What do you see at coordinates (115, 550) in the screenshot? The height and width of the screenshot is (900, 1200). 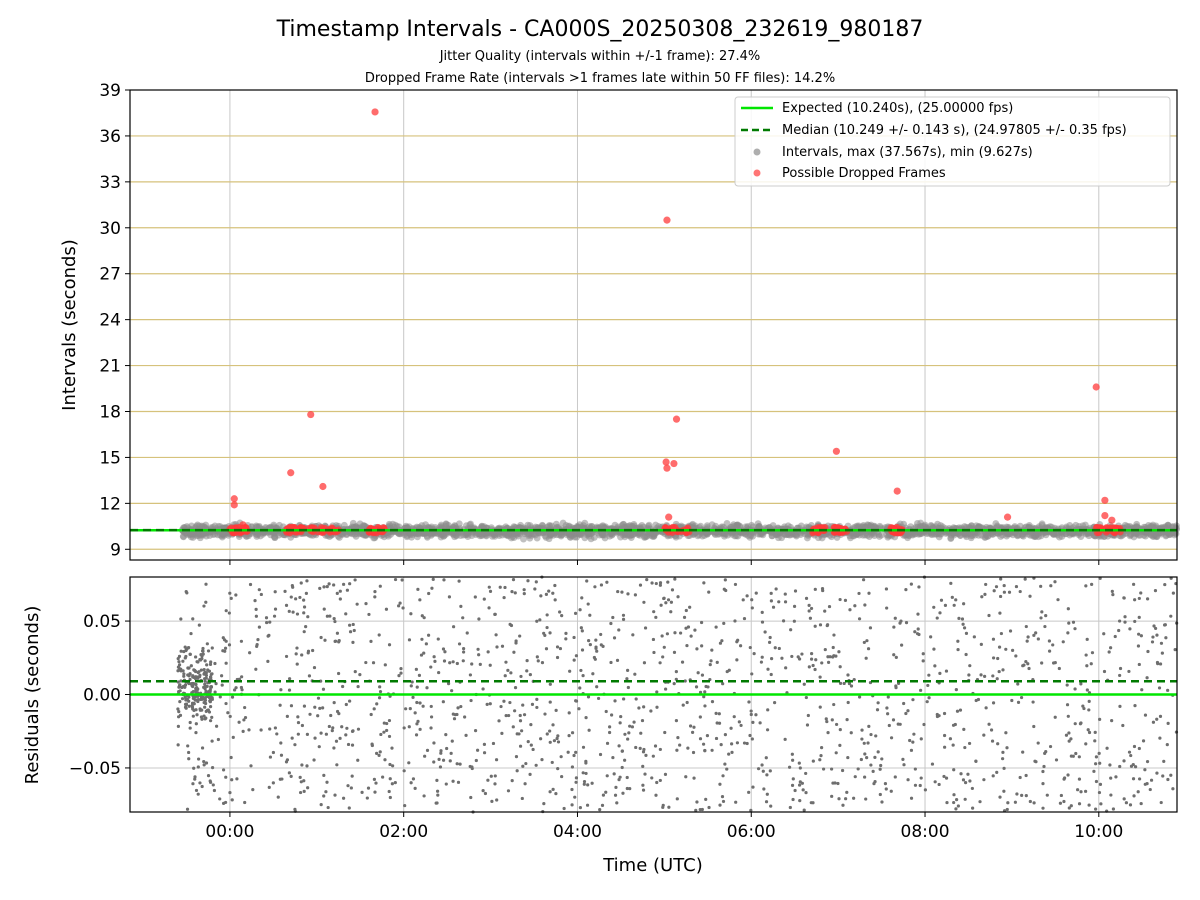 I see `intervals-y-tick-label: 9` at bounding box center [115, 550].